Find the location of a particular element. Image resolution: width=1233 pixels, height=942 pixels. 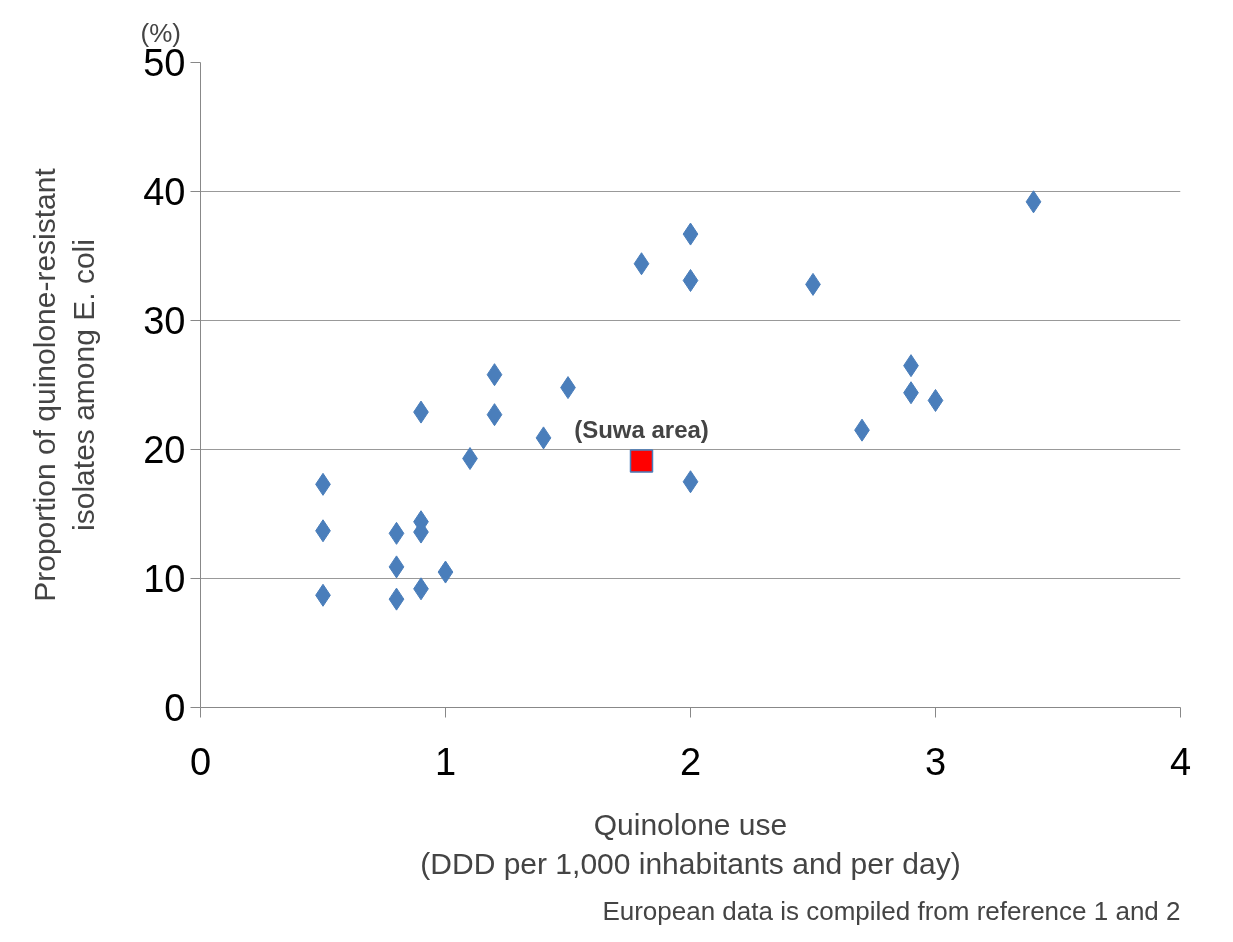

annotation: (Suwa area) is located at coordinates (641, 430).